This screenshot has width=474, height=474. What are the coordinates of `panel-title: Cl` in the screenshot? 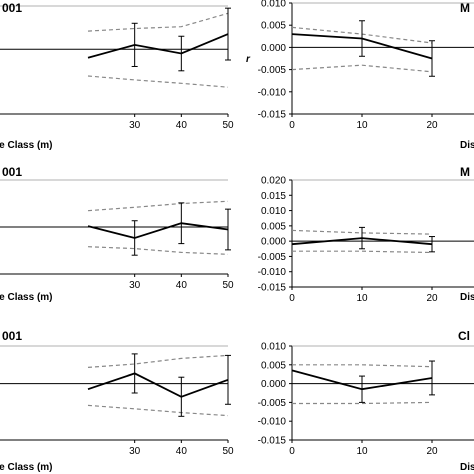 It's located at (464, 336).